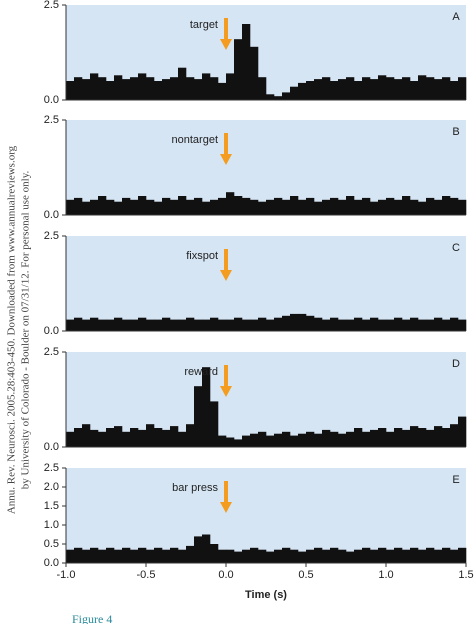 This screenshot has width=474, height=624. I want to click on x-tick-label: 0.5, so click(305, 575).